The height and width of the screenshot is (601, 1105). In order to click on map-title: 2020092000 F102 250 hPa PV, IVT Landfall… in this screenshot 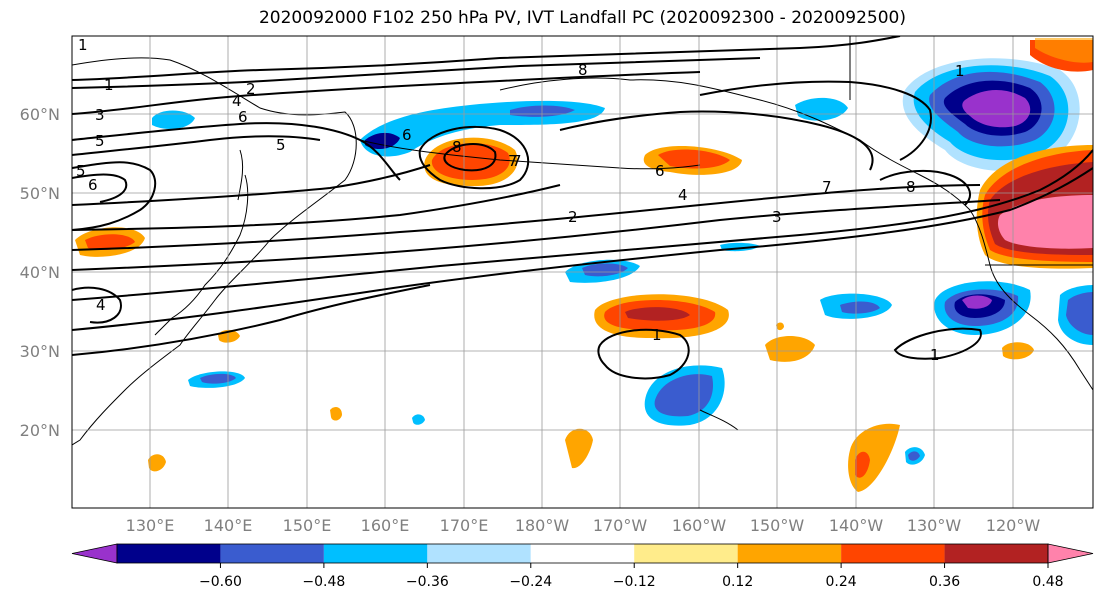, I will do `click(582, 18)`.